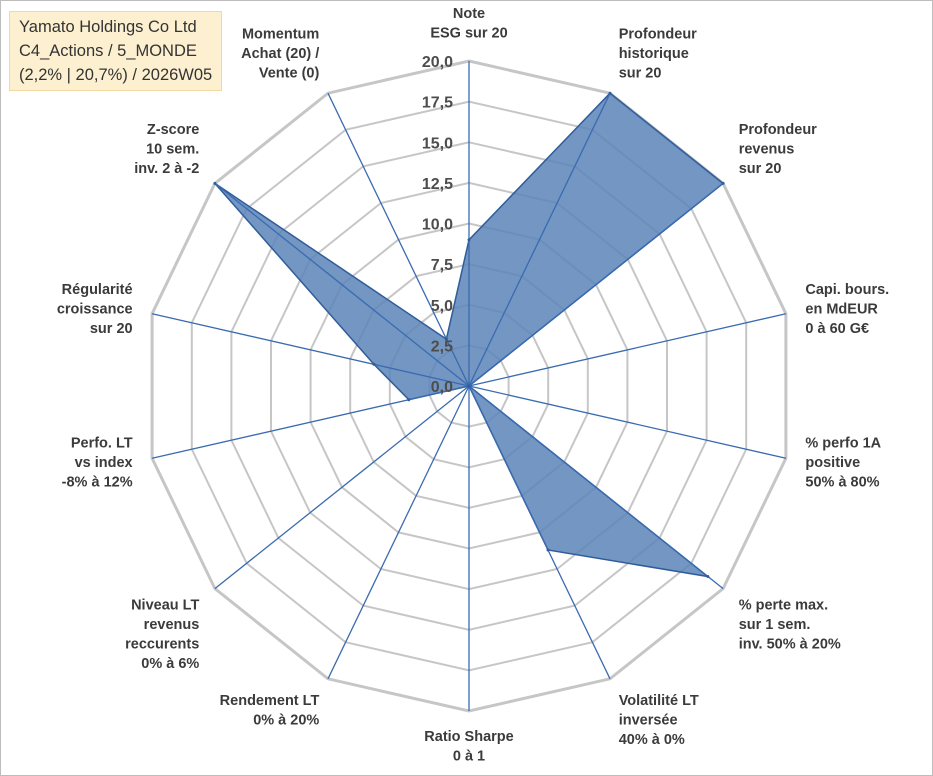  I want to click on axis-label-line: Ratio Sharpe, so click(468, 737).